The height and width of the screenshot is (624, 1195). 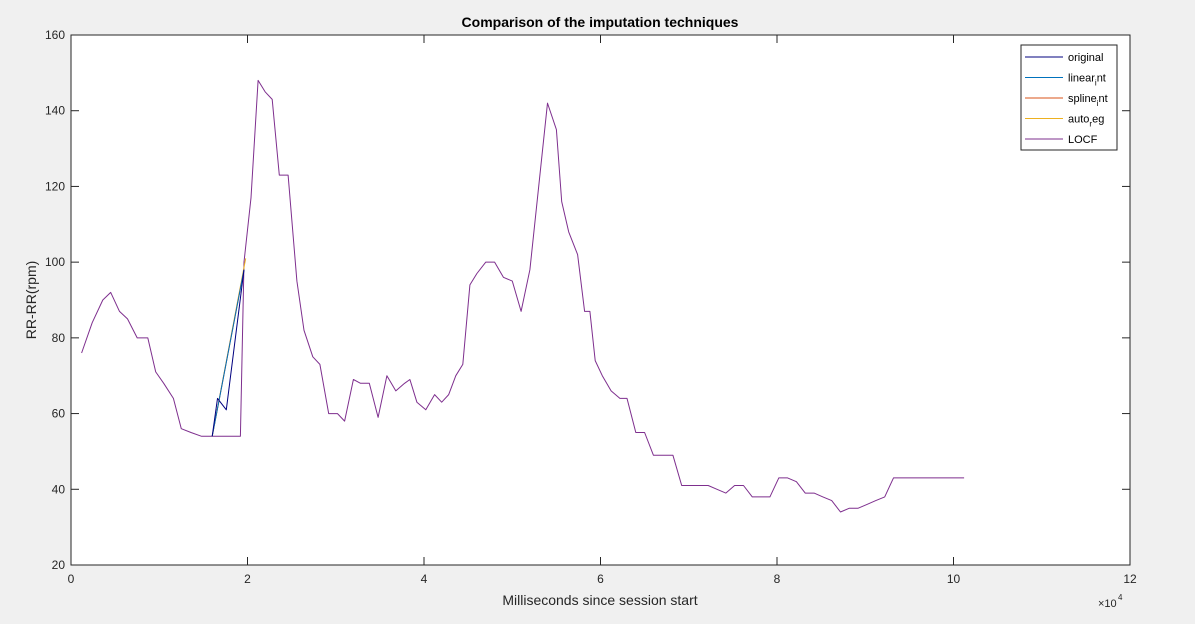 I want to click on series-line-linear-int, so click(x=228, y=353).